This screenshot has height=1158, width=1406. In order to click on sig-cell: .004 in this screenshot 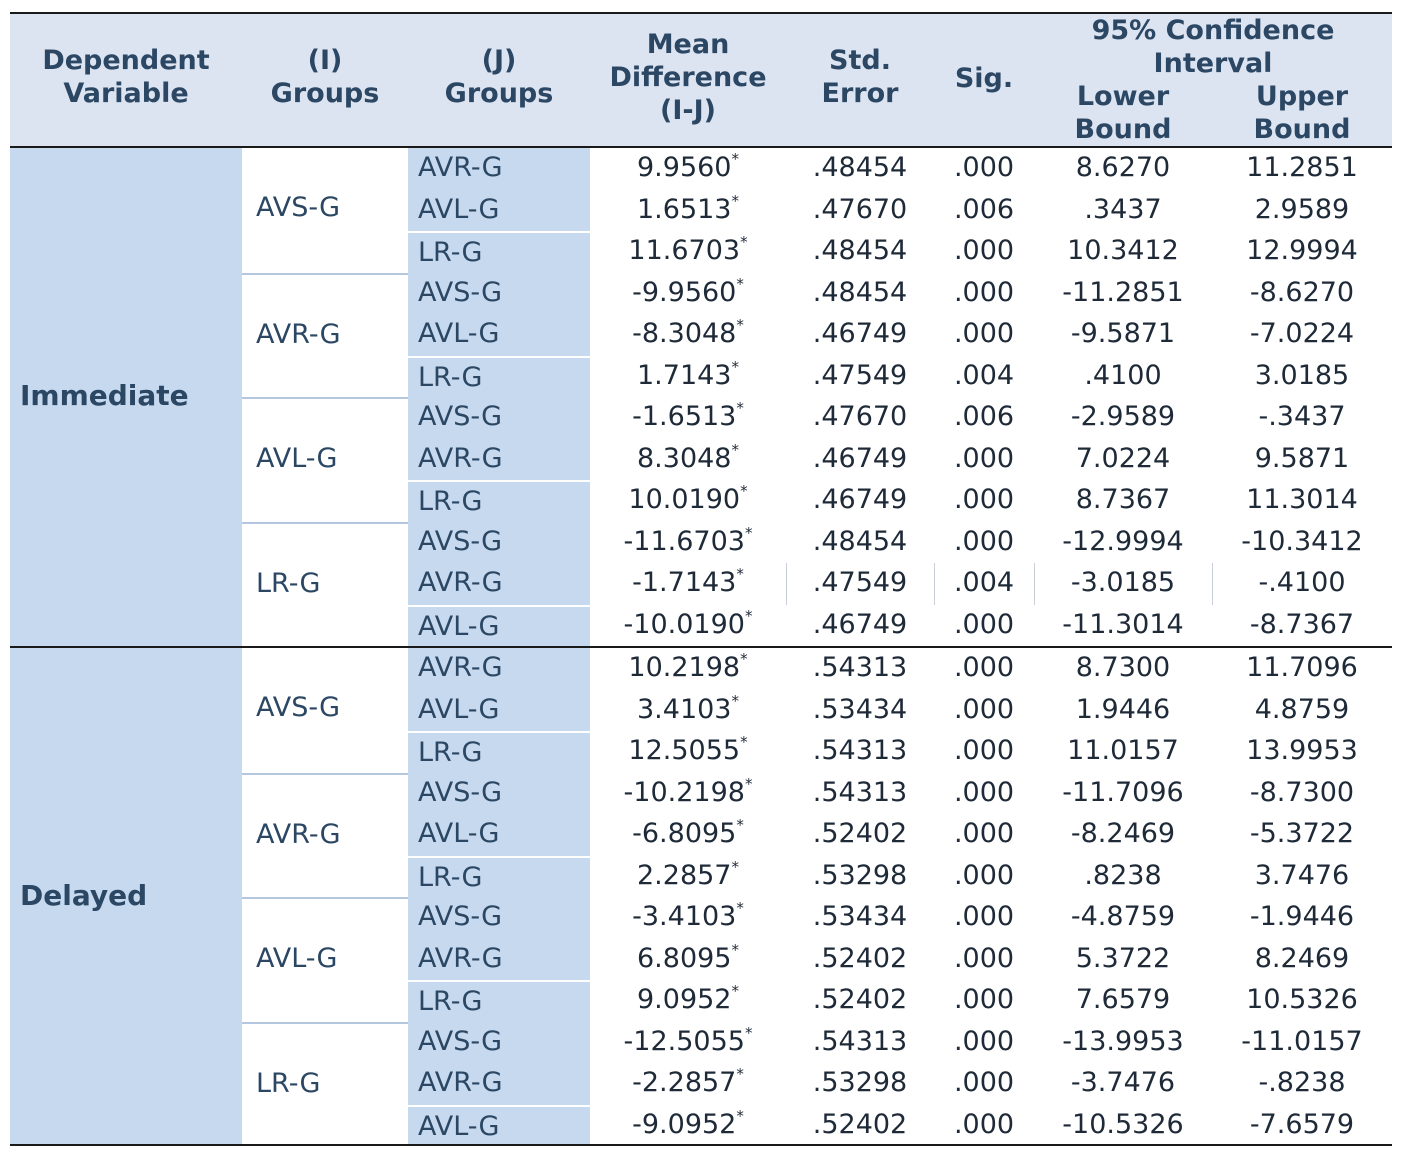, I will do `click(984, 375)`.